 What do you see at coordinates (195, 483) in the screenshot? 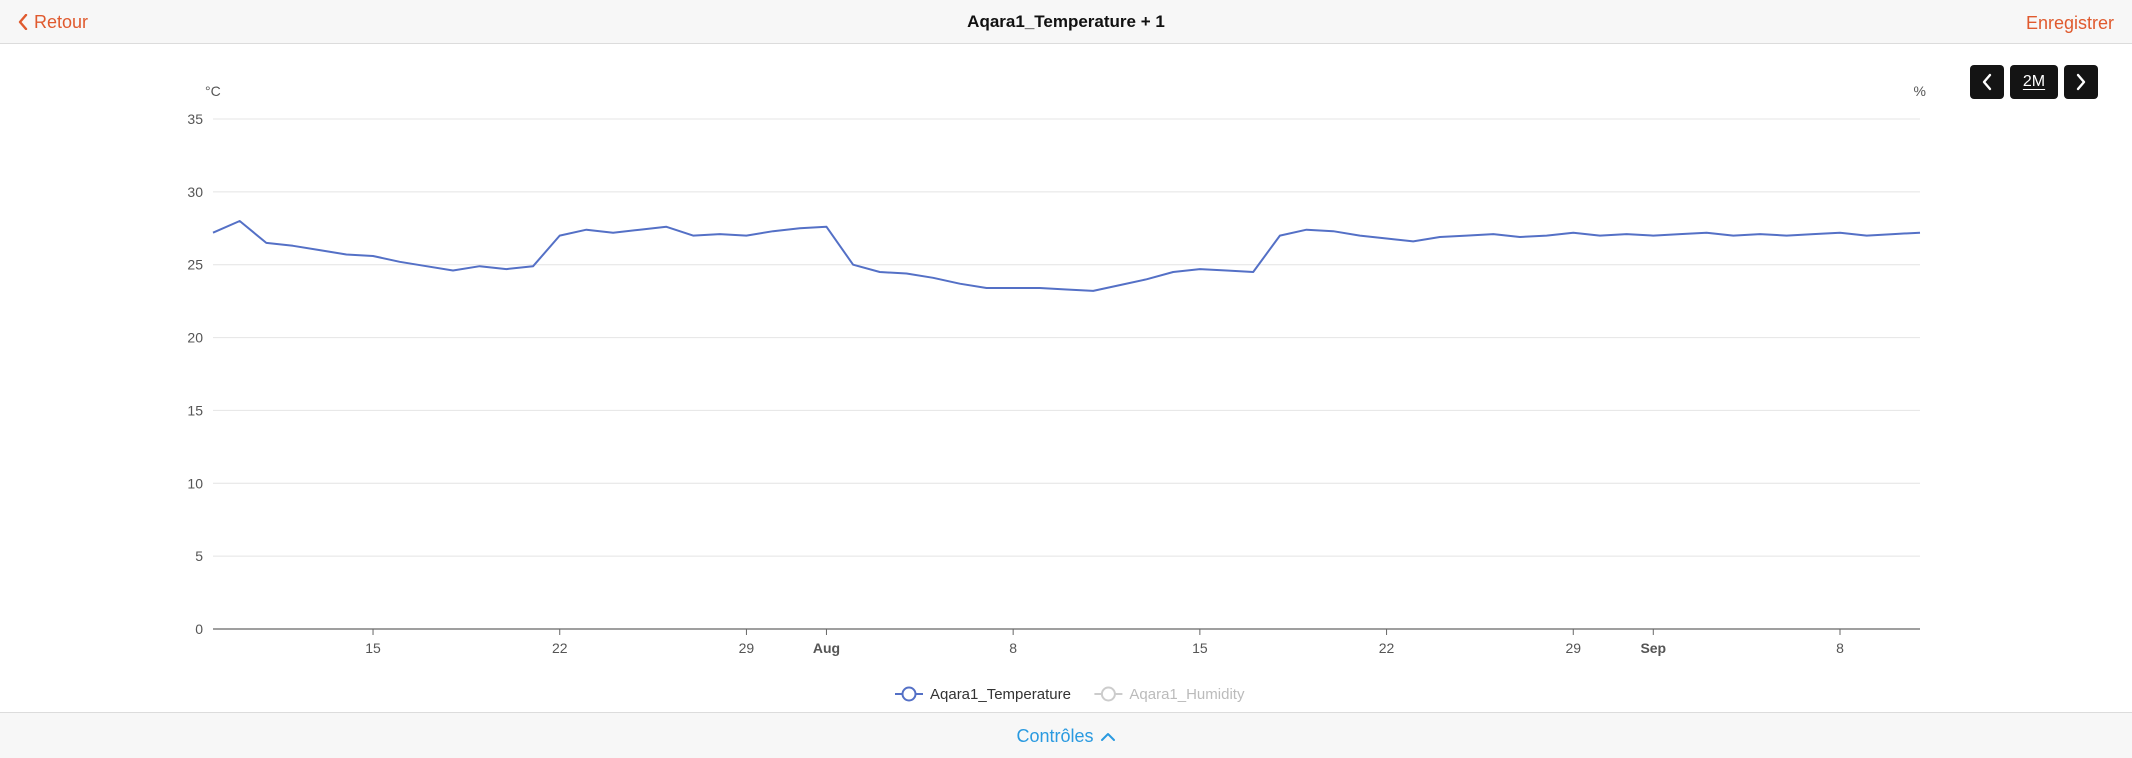
I see `y-tick-label: 10` at bounding box center [195, 483].